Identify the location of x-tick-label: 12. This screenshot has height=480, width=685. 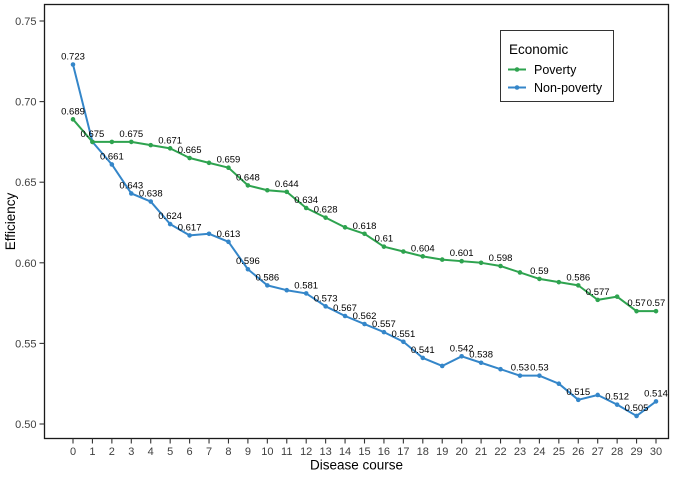
(306, 452).